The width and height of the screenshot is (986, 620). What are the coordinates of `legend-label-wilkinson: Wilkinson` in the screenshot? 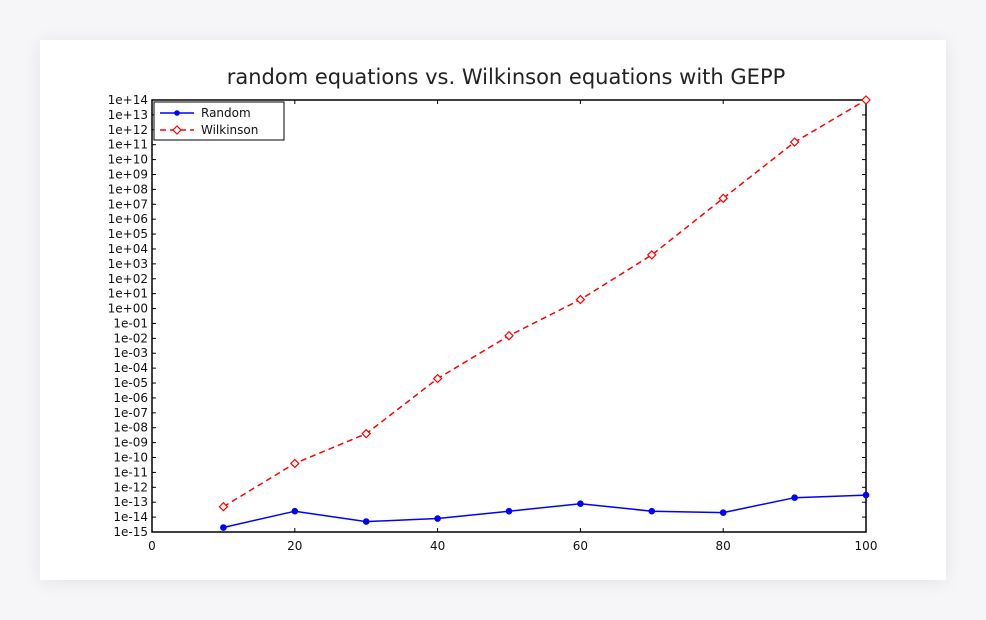 It's located at (229, 130).